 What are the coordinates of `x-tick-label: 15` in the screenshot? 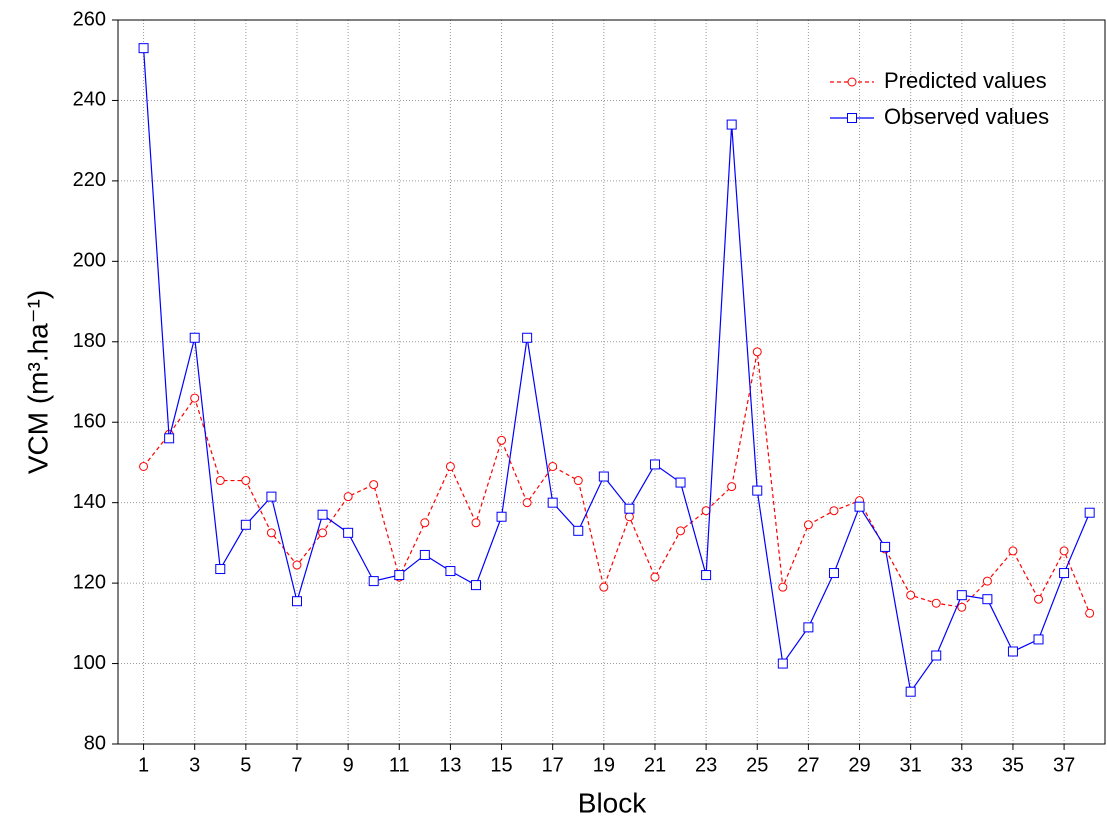 It's located at (501, 765).